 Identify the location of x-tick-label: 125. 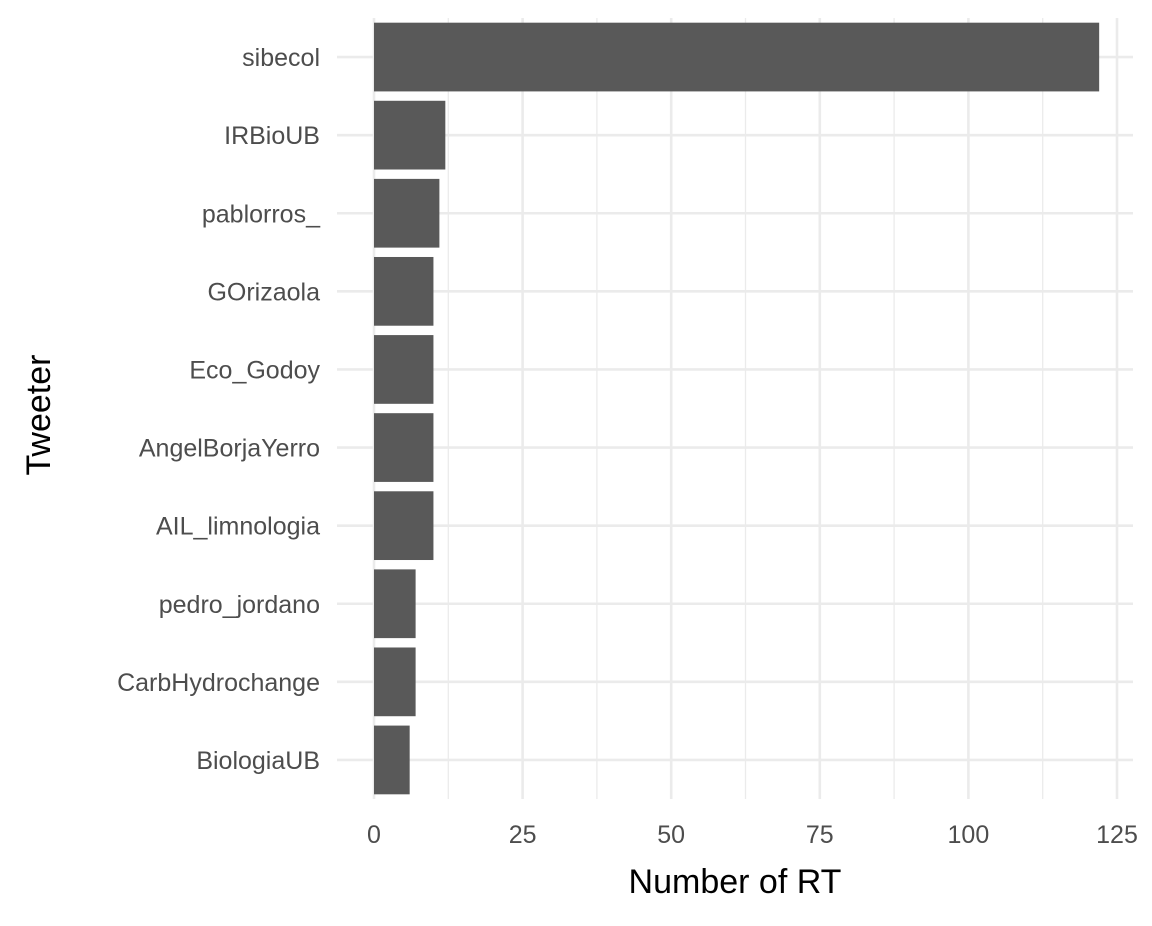
(1117, 835).